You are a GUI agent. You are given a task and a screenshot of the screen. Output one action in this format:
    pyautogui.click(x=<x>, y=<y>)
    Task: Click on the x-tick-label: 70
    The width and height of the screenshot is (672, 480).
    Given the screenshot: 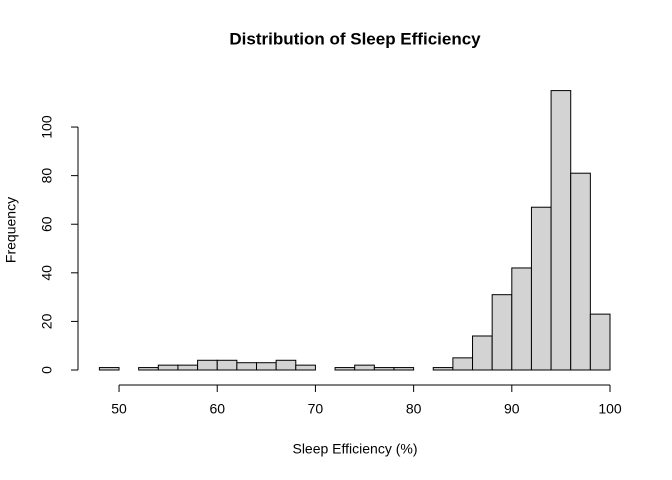 What is the action you would take?
    pyautogui.click(x=316, y=409)
    